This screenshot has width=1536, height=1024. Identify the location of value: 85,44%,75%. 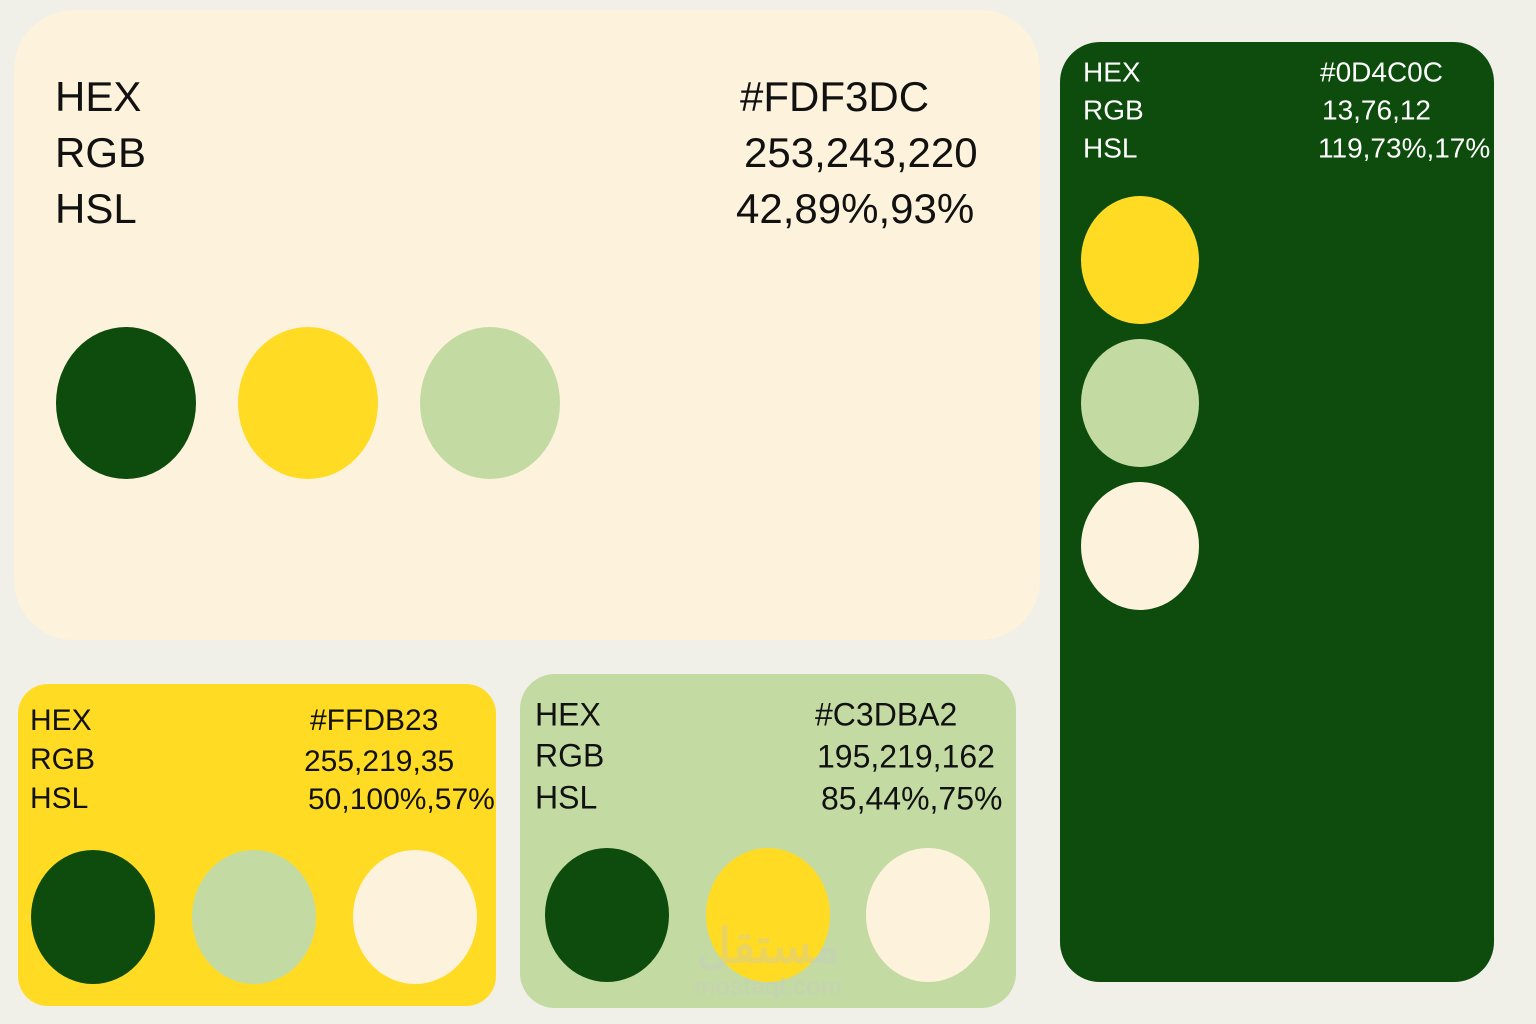
(911, 798).